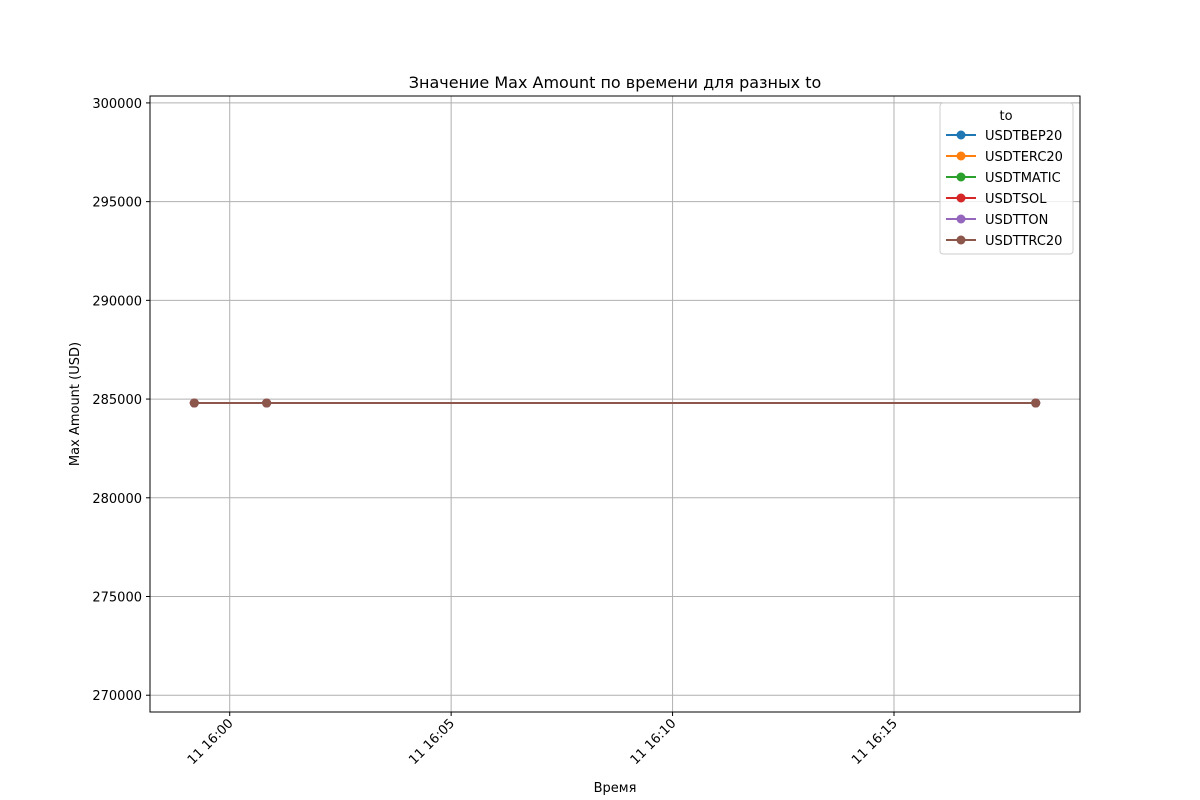 The width and height of the screenshot is (1200, 800). What do you see at coordinates (117, 203) in the screenshot?
I see `y-tick-label: 295000` at bounding box center [117, 203].